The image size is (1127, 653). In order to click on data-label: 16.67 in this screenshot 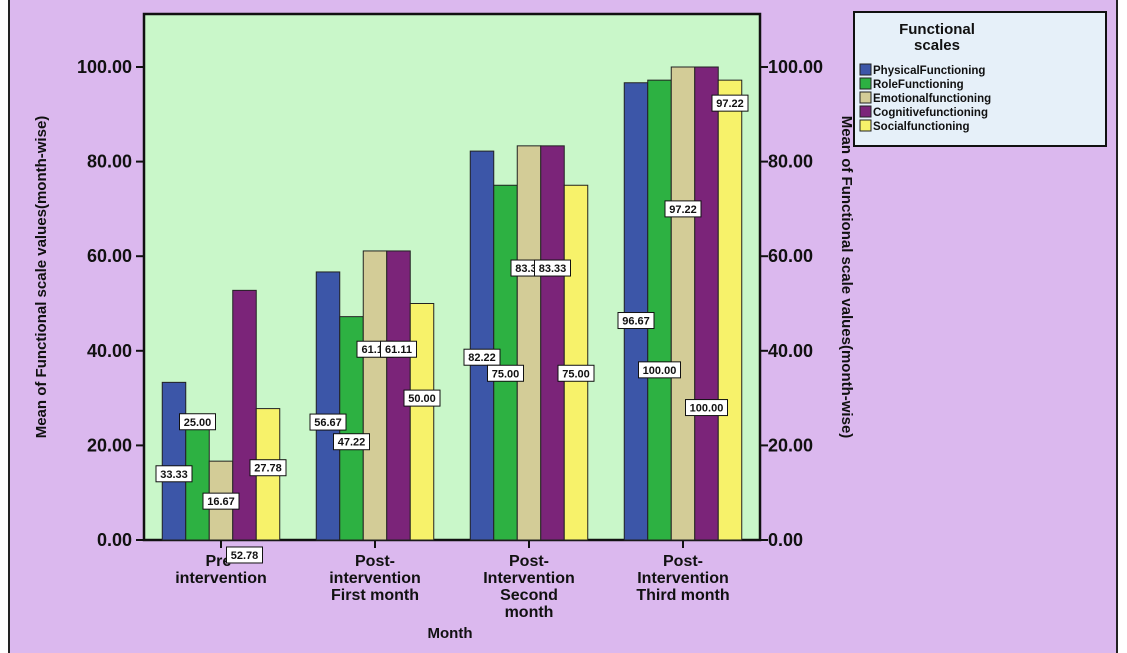, I will do `click(221, 501)`.